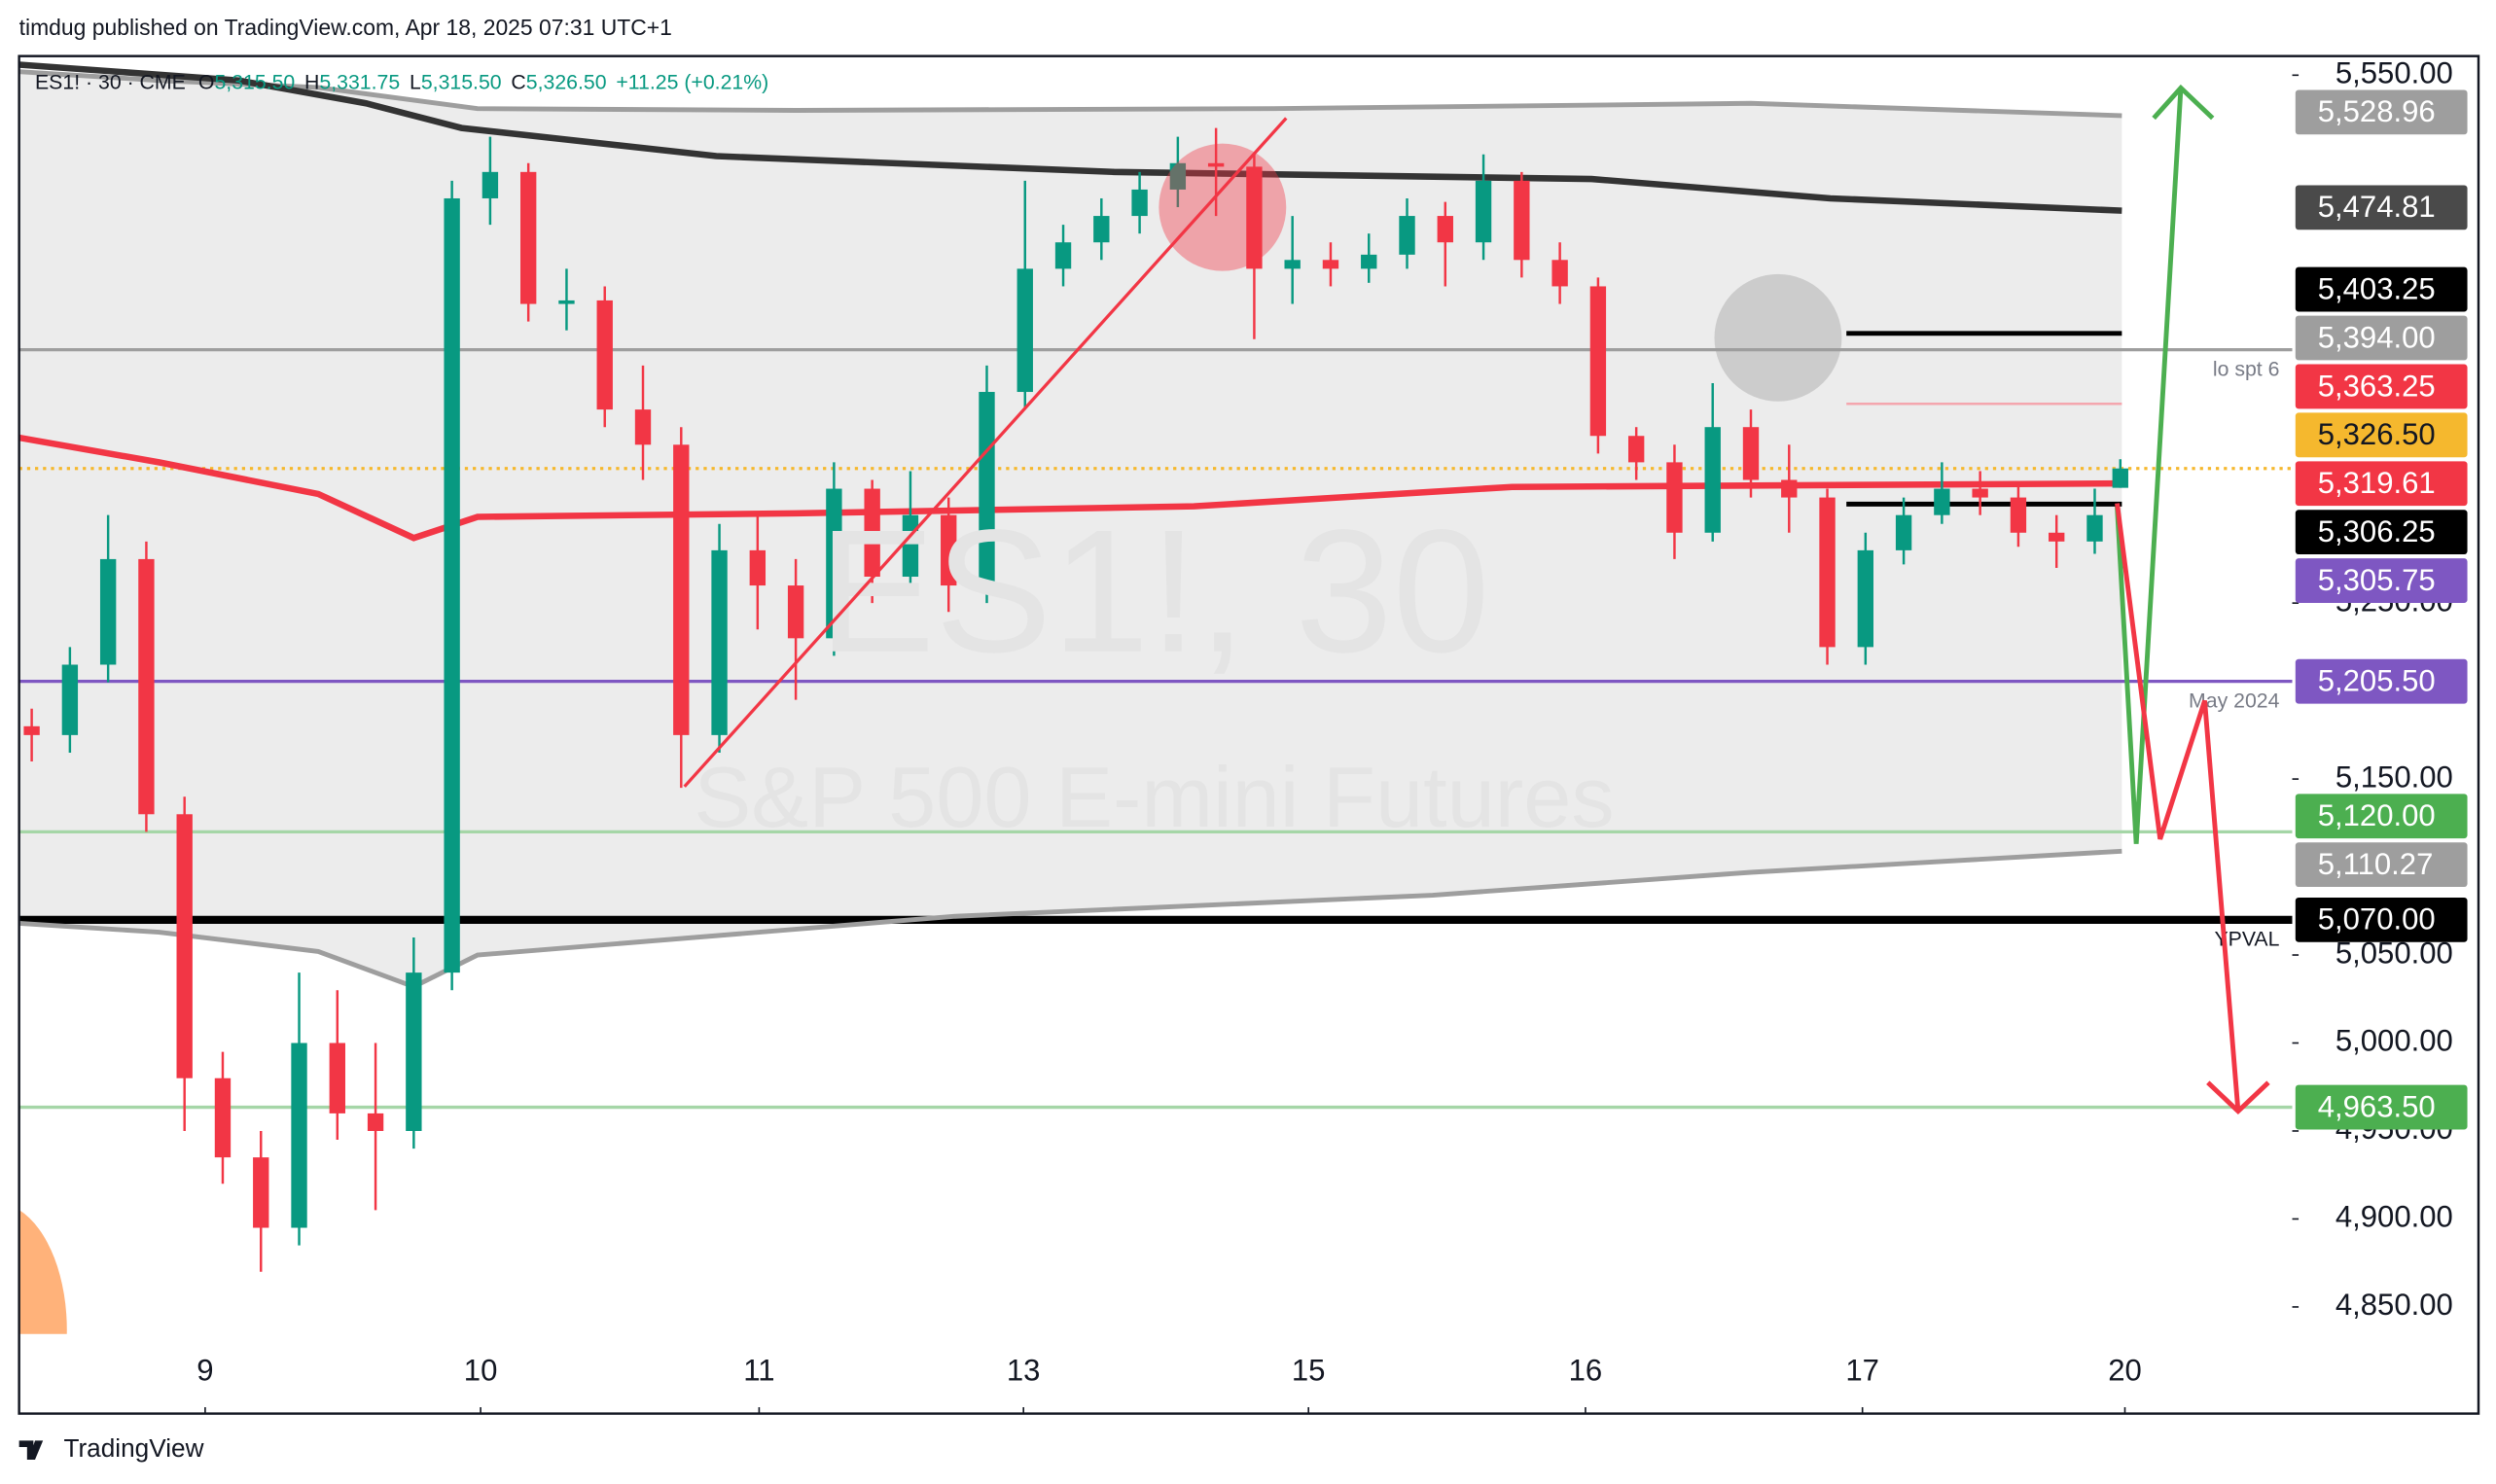  I want to click on x-tick-label: 10, so click(481, 1370).